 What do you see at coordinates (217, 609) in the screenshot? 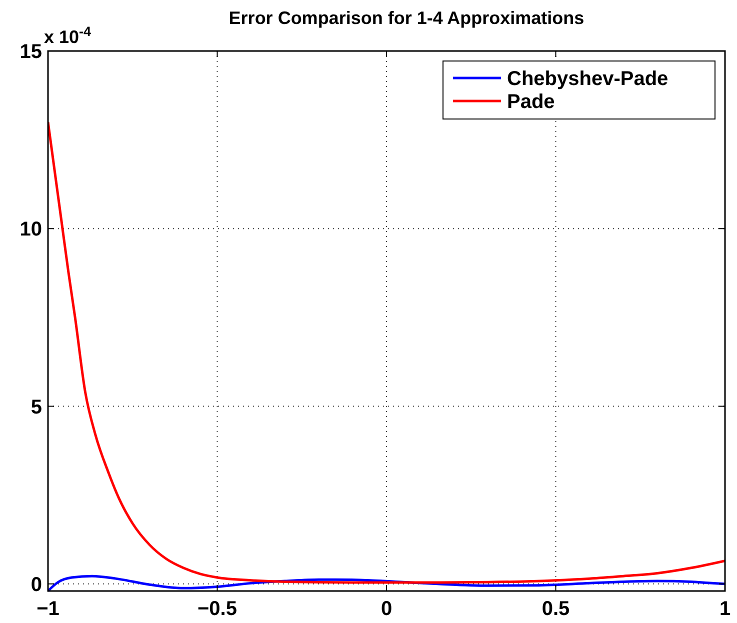
I see `x-tick-label: −0.5` at bounding box center [217, 609].